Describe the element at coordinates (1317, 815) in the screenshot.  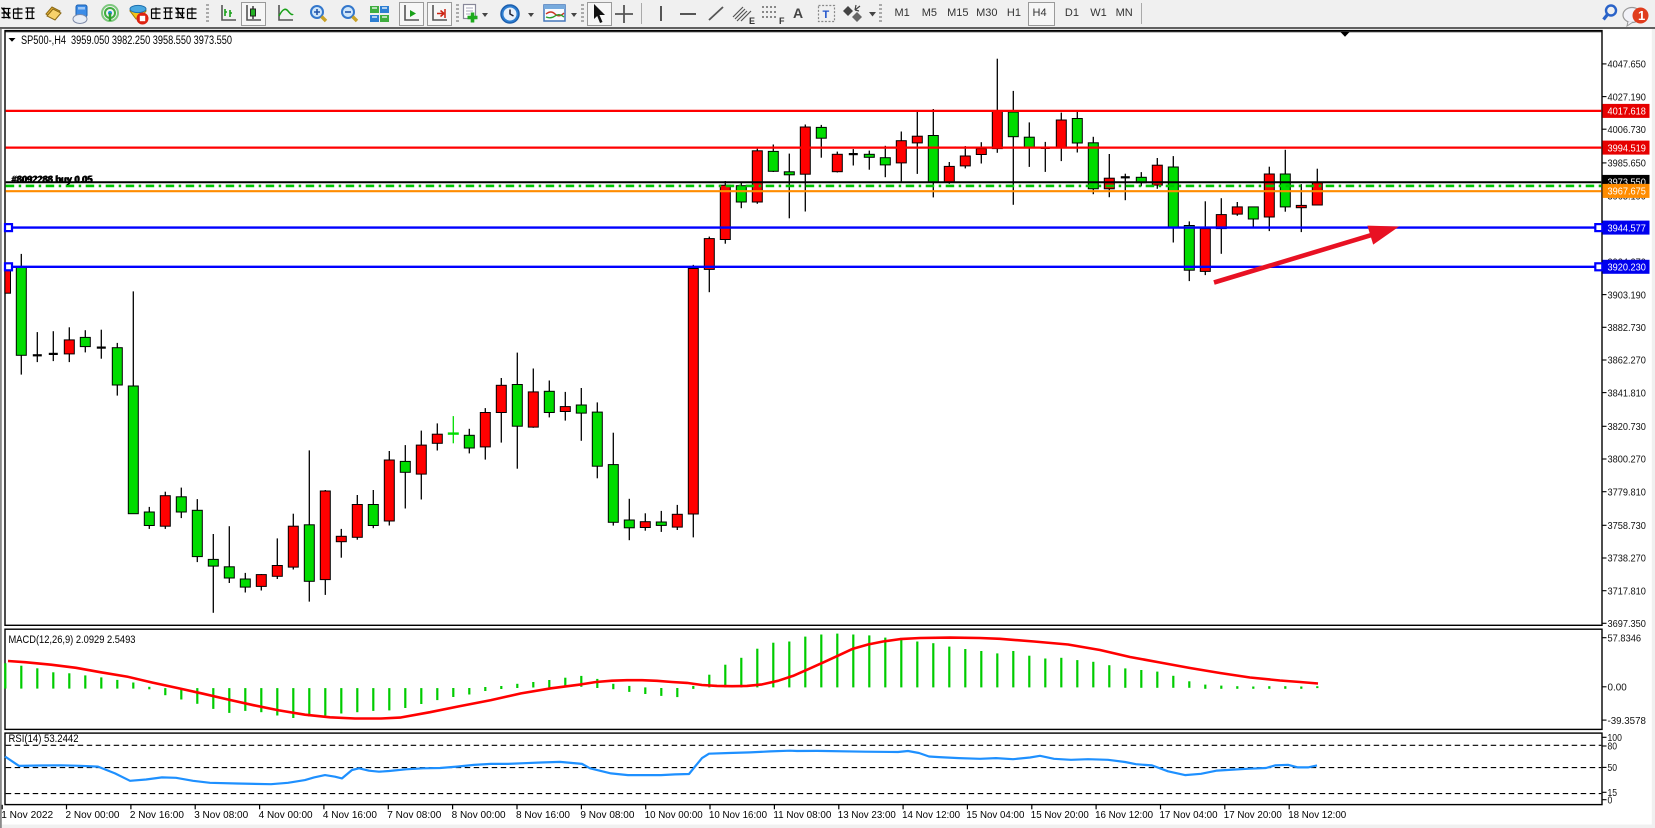
I see `svg-text: 18 Nov 12:00` at that location.